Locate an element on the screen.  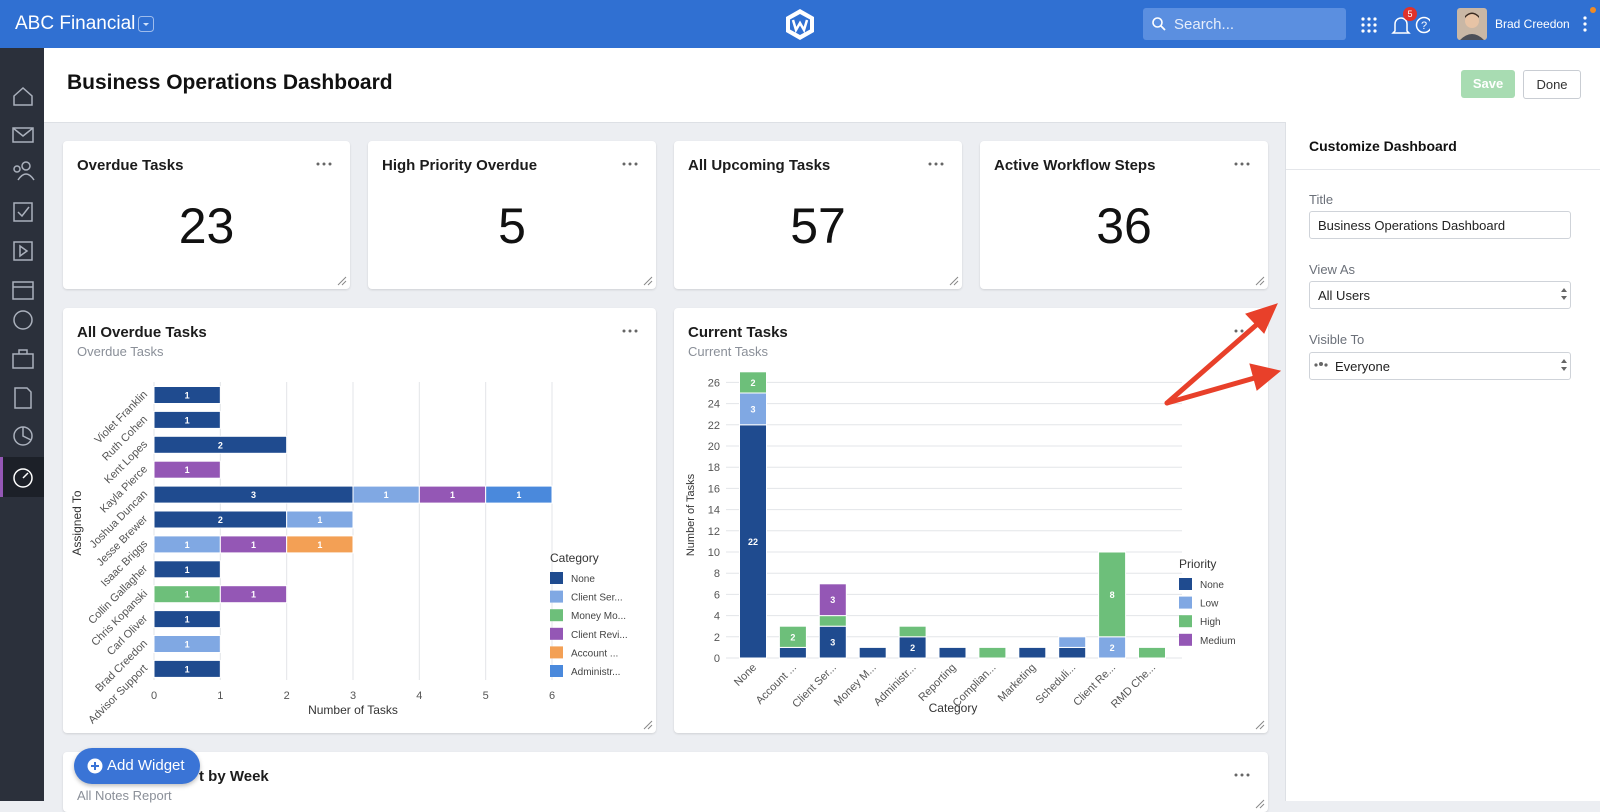
kpi-card: Active Workflow Steps 36 is located at coordinates (1124, 215).